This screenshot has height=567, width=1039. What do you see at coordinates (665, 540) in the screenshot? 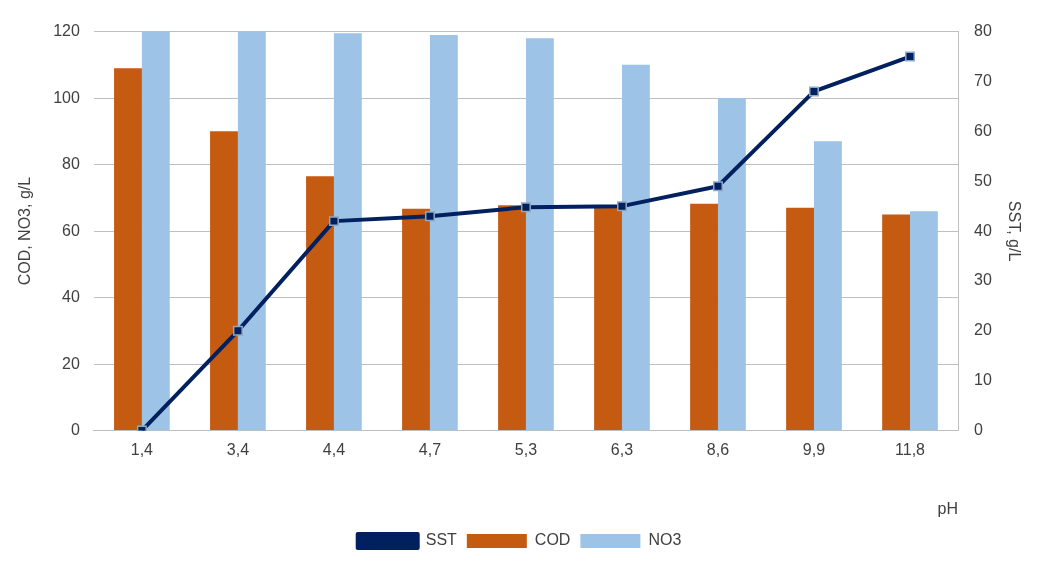
I see `legend-label: NO3` at bounding box center [665, 540].